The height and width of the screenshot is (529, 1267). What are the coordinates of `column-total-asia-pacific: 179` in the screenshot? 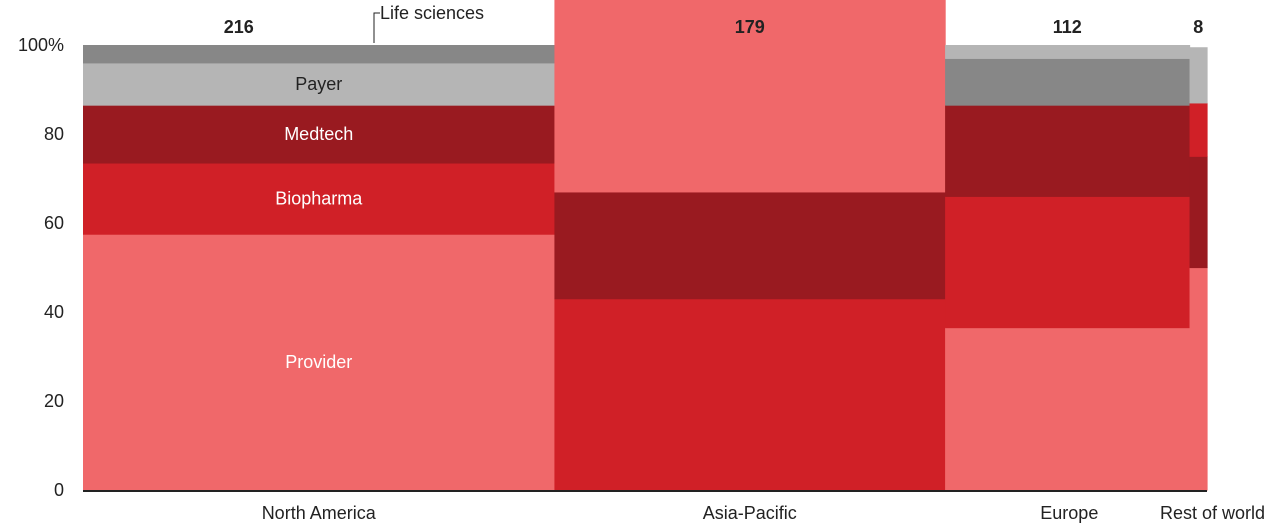 It's located at (750, 27).